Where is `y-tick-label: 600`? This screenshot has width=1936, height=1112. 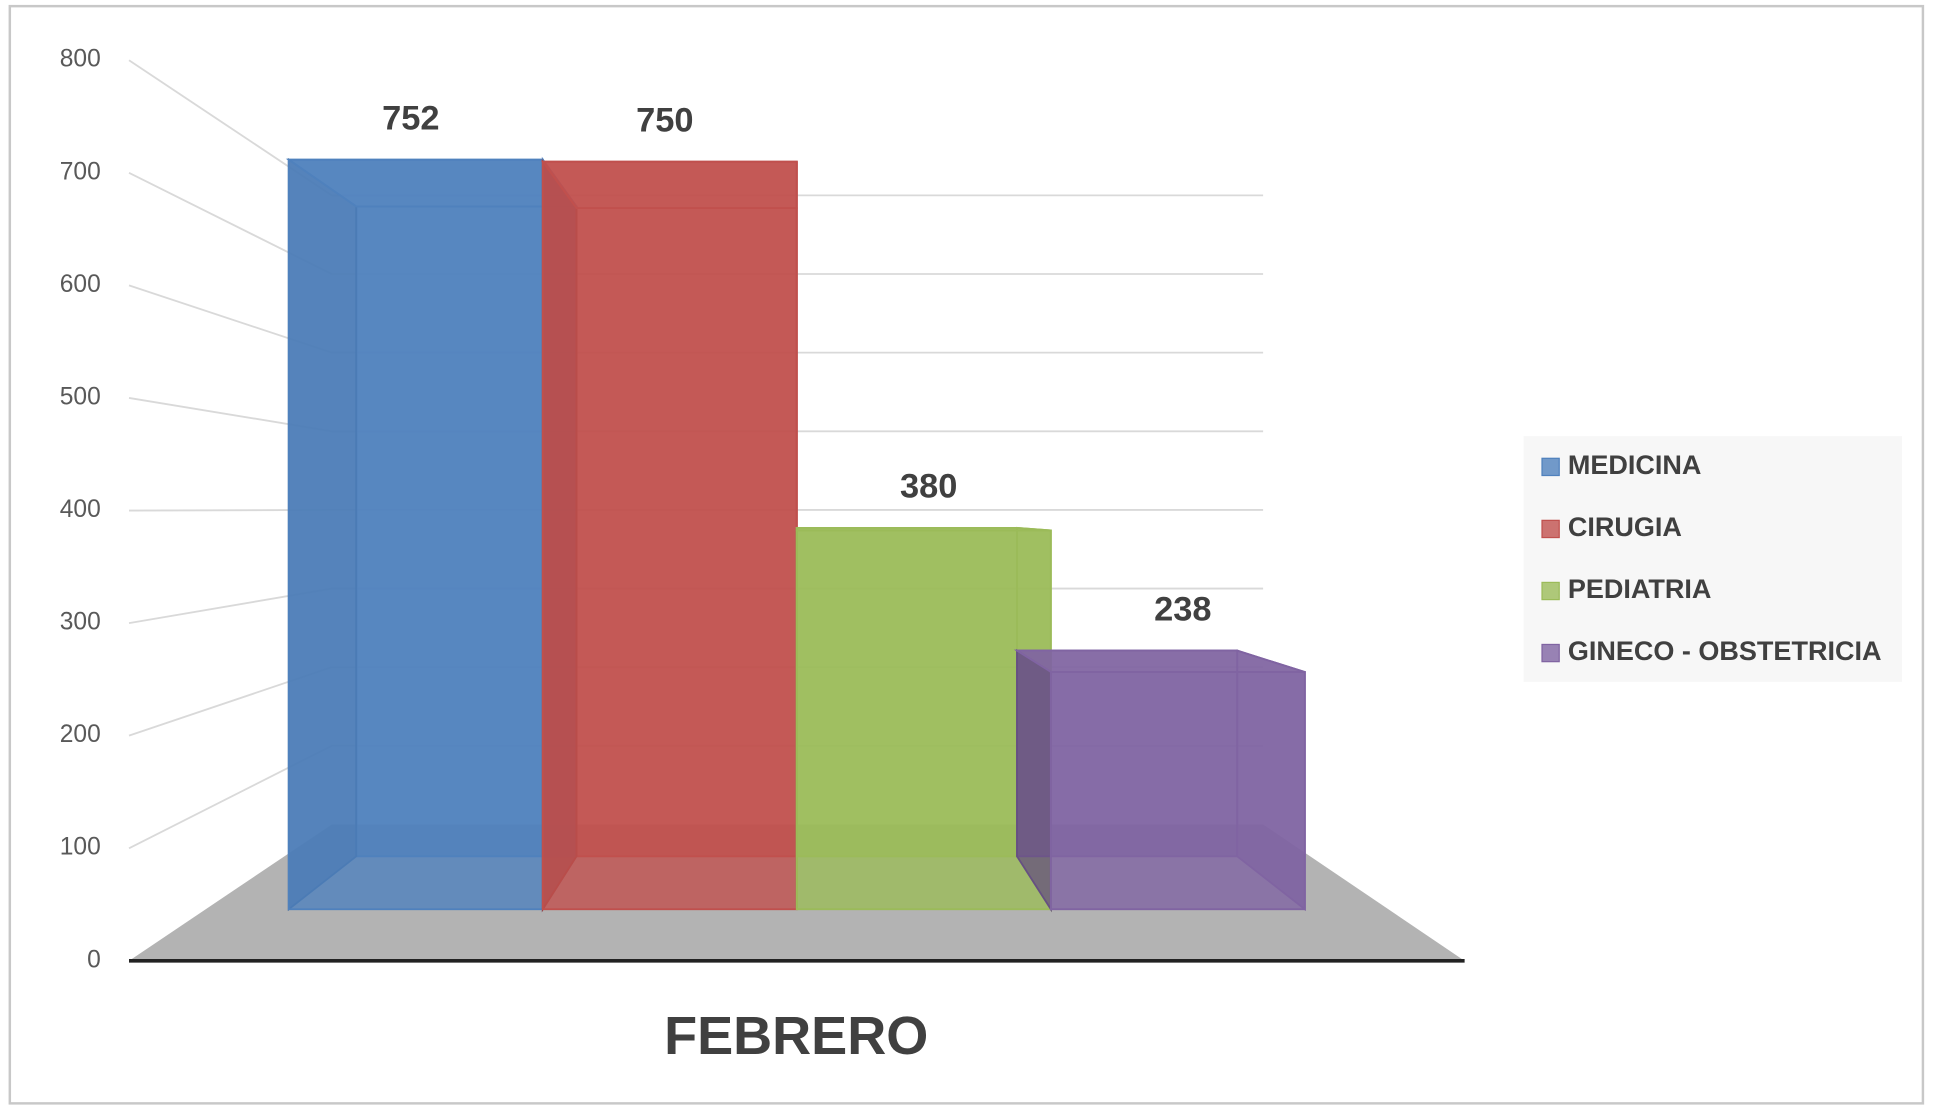
y-tick-label: 600 is located at coordinates (80, 284).